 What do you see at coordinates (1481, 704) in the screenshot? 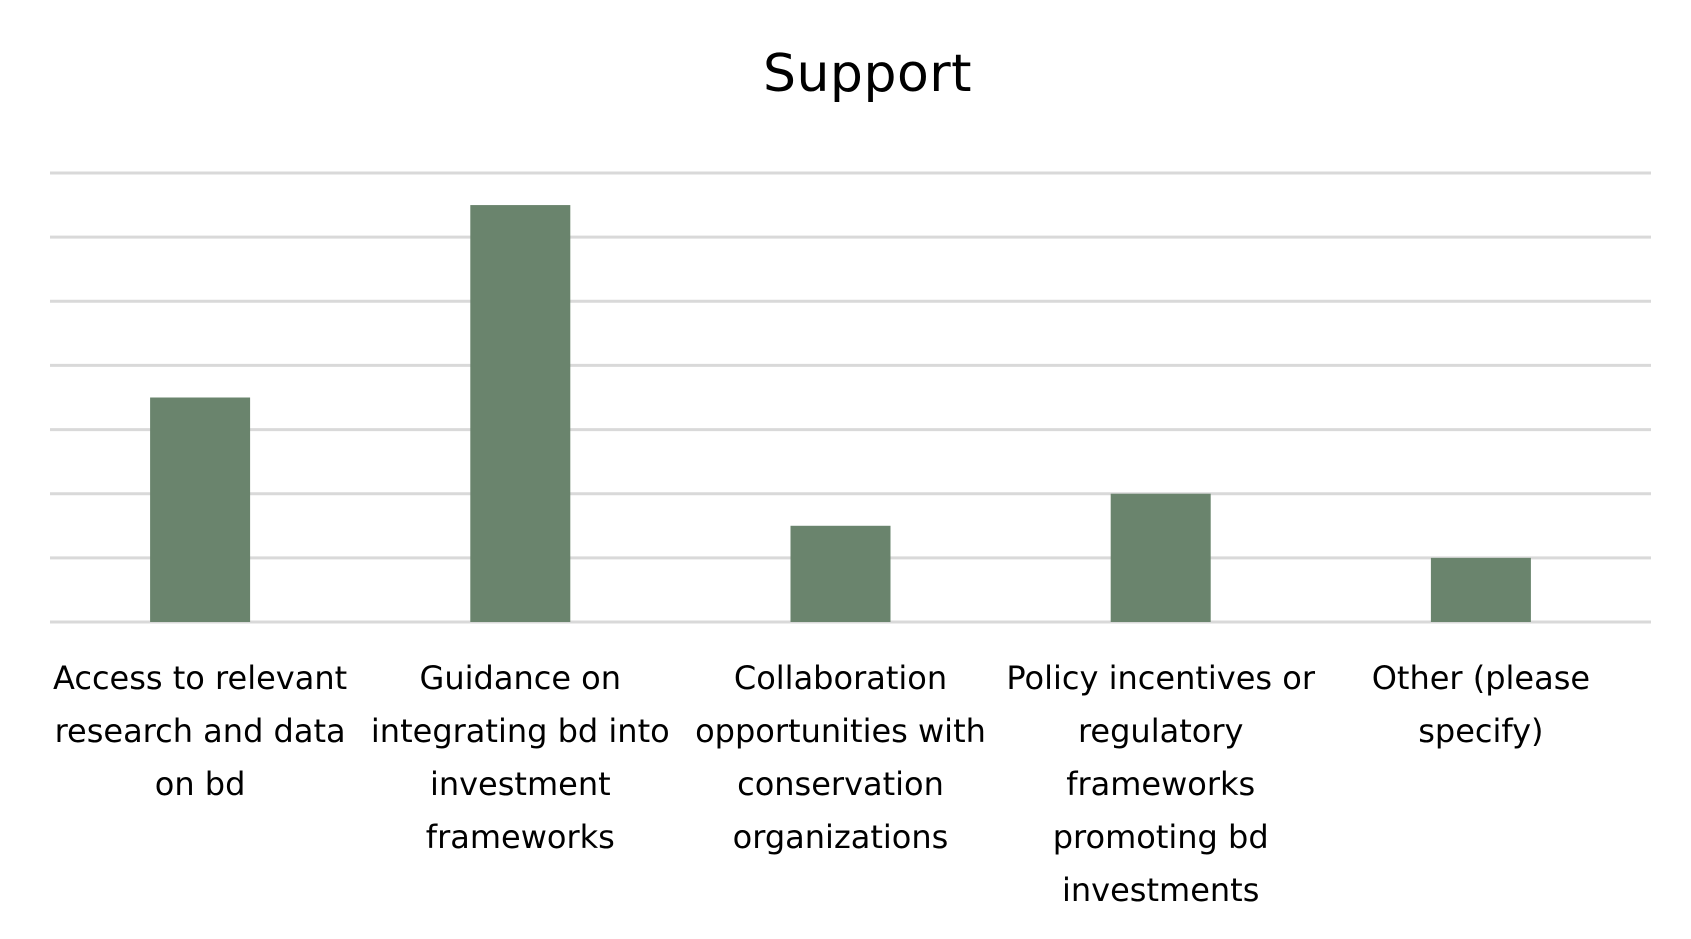
I see `category-label: Other (please specify)` at bounding box center [1481, 704].